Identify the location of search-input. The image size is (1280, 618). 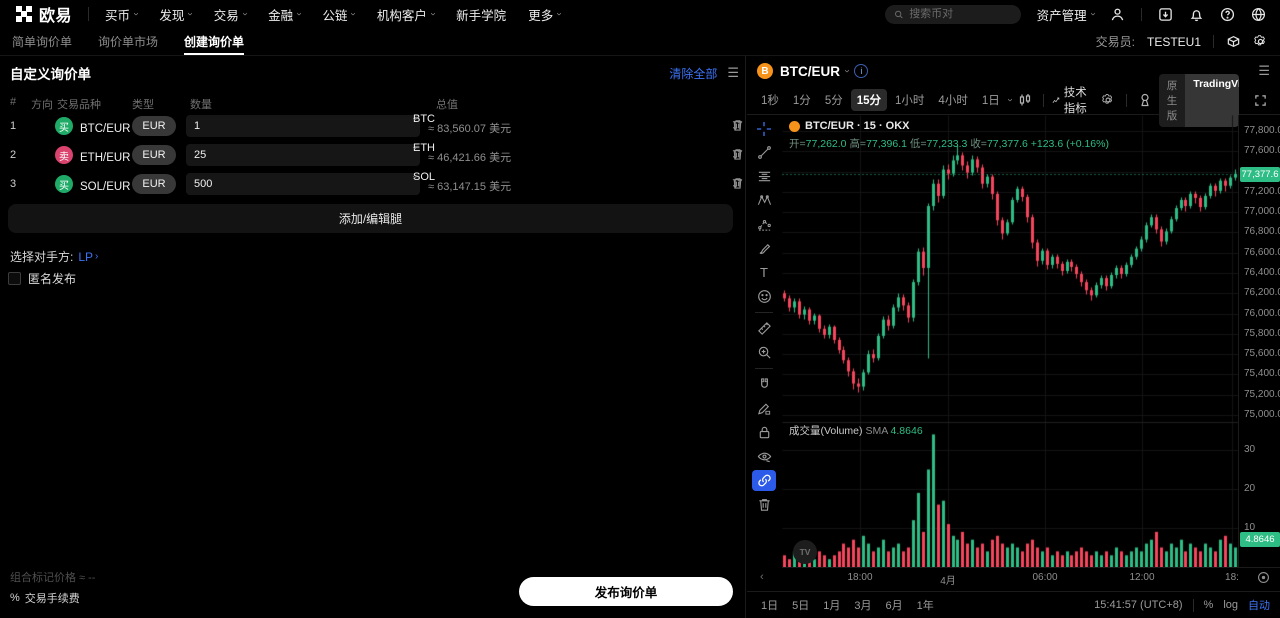
(960, 14).